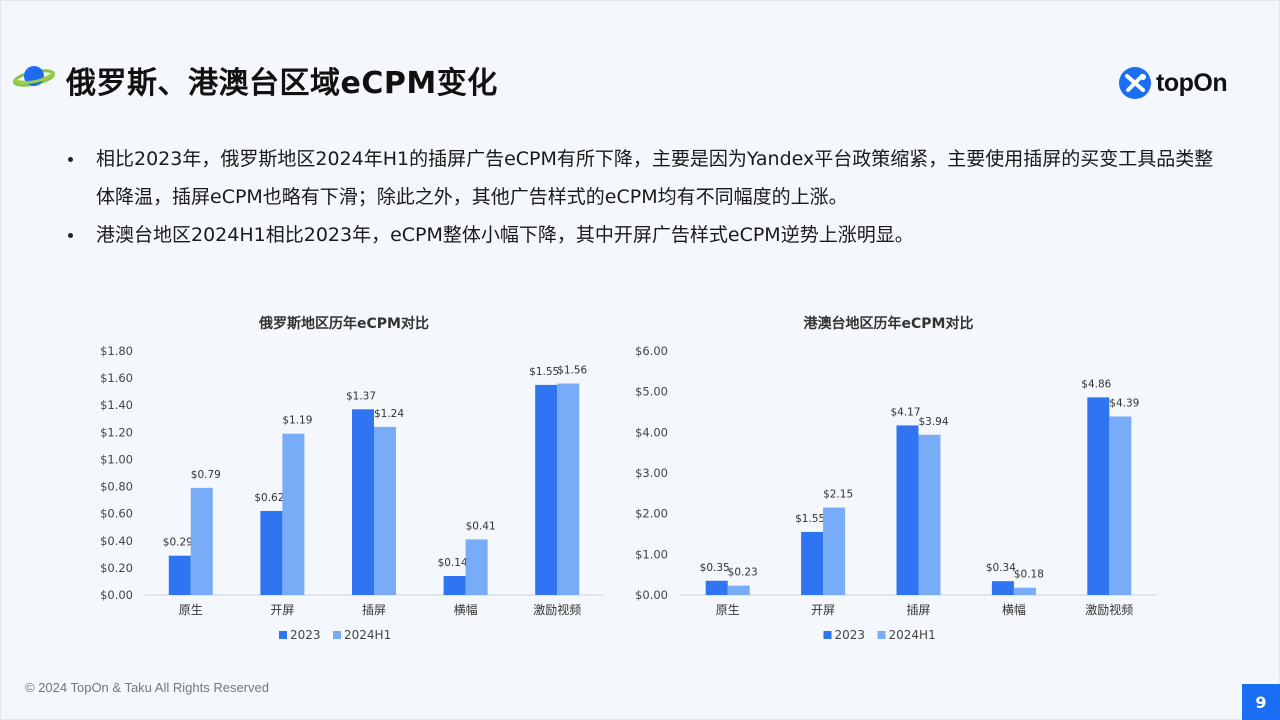 The height and width of the screenshot is (720, 1280). Describe the element at coordinates (147, 687) in the screenshot. I see `copyright-footer: © 2024 TopOn & Taku All Rights Reserved` at that location.